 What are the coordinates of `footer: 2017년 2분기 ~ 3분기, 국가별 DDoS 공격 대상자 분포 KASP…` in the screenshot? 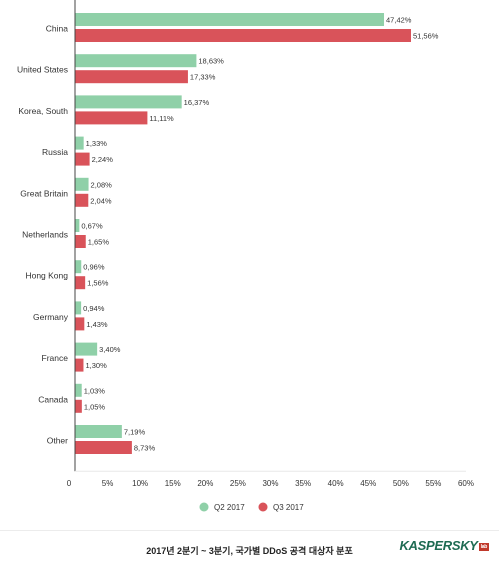 It's located at (249, 550).